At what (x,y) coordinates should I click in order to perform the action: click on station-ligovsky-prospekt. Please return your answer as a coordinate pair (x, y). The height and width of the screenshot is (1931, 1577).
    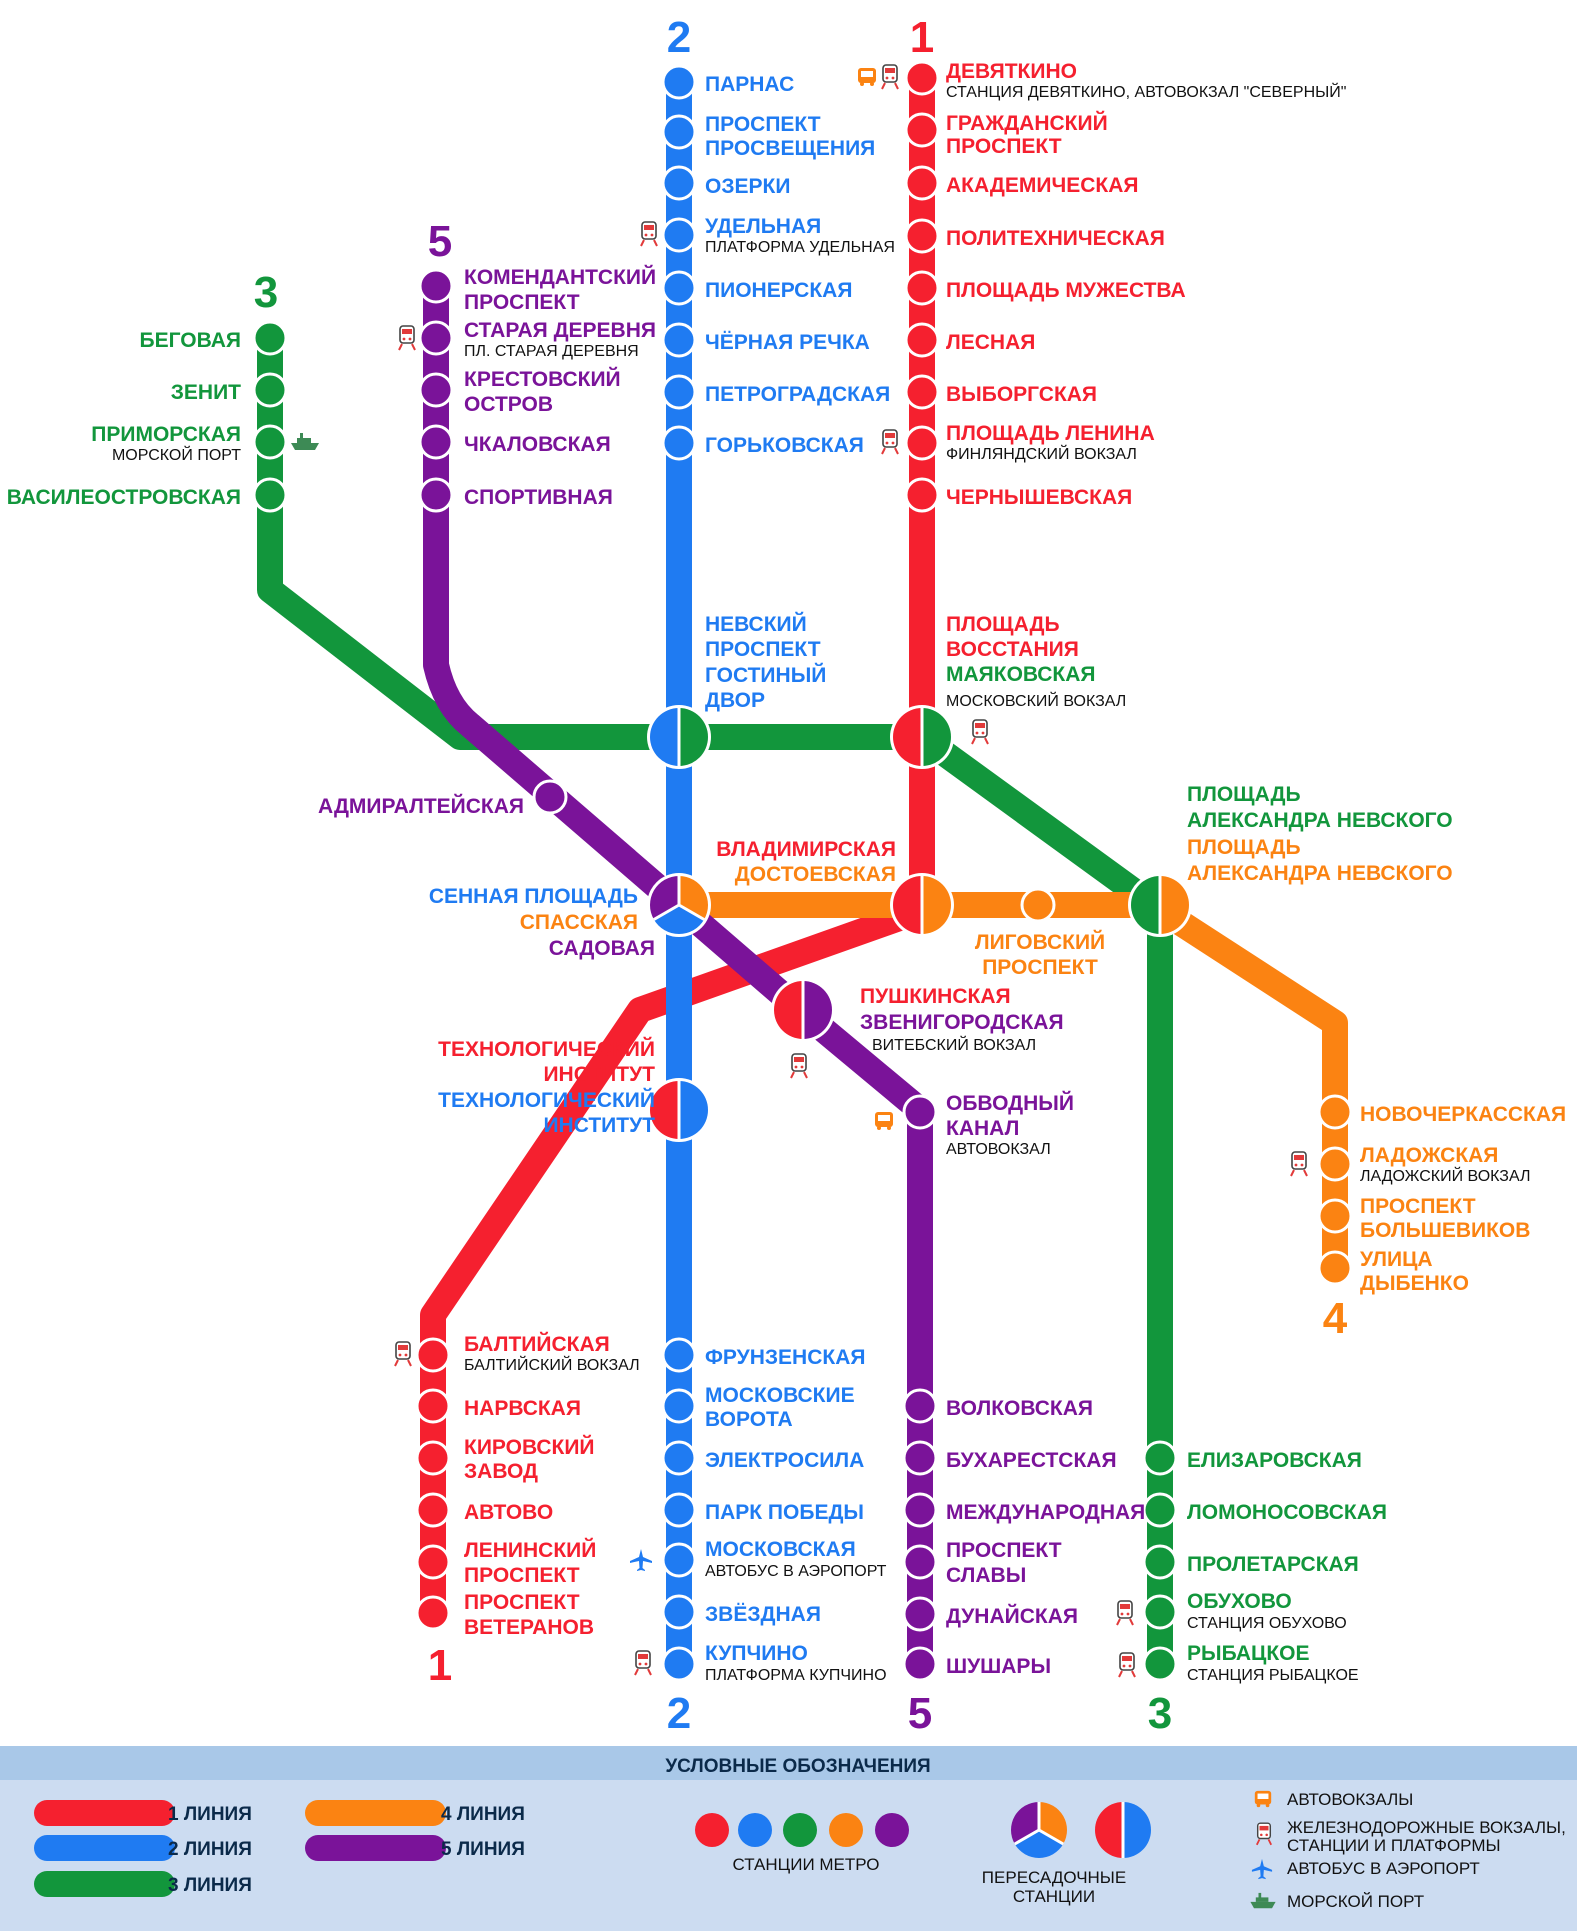
    Looking at the image, I should click on (1038, 905).